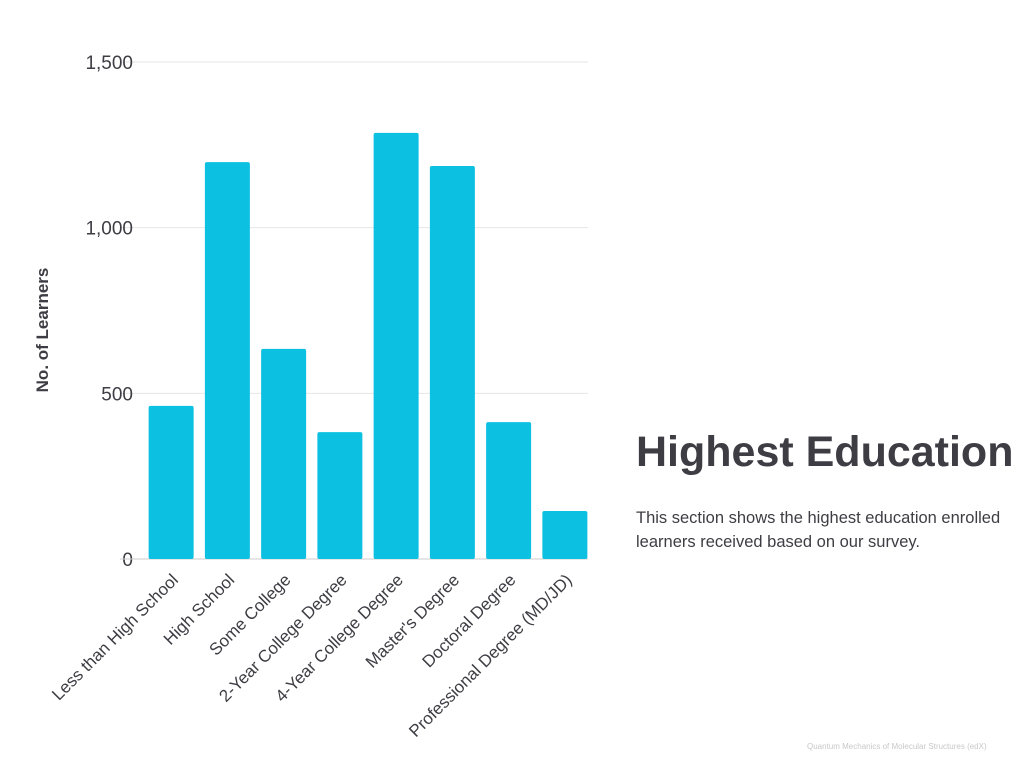 The image size is (1024, 768). I want to click on y-tick-label: 1,000, so click(109, 229).